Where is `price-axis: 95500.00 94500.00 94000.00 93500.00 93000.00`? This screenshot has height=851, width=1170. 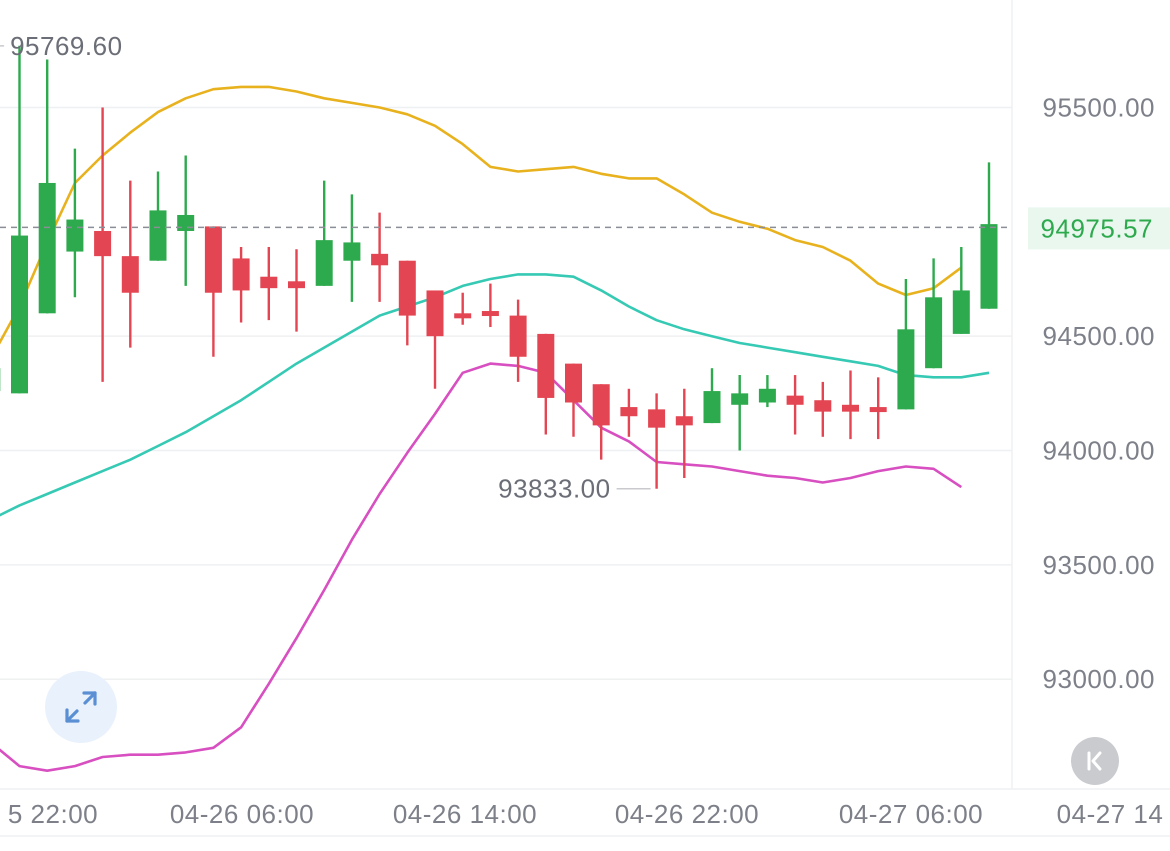
price-axis: 95500.00 94500.00 94000.00 93500.00 93000.00 is located at coordinates (1099, 393).